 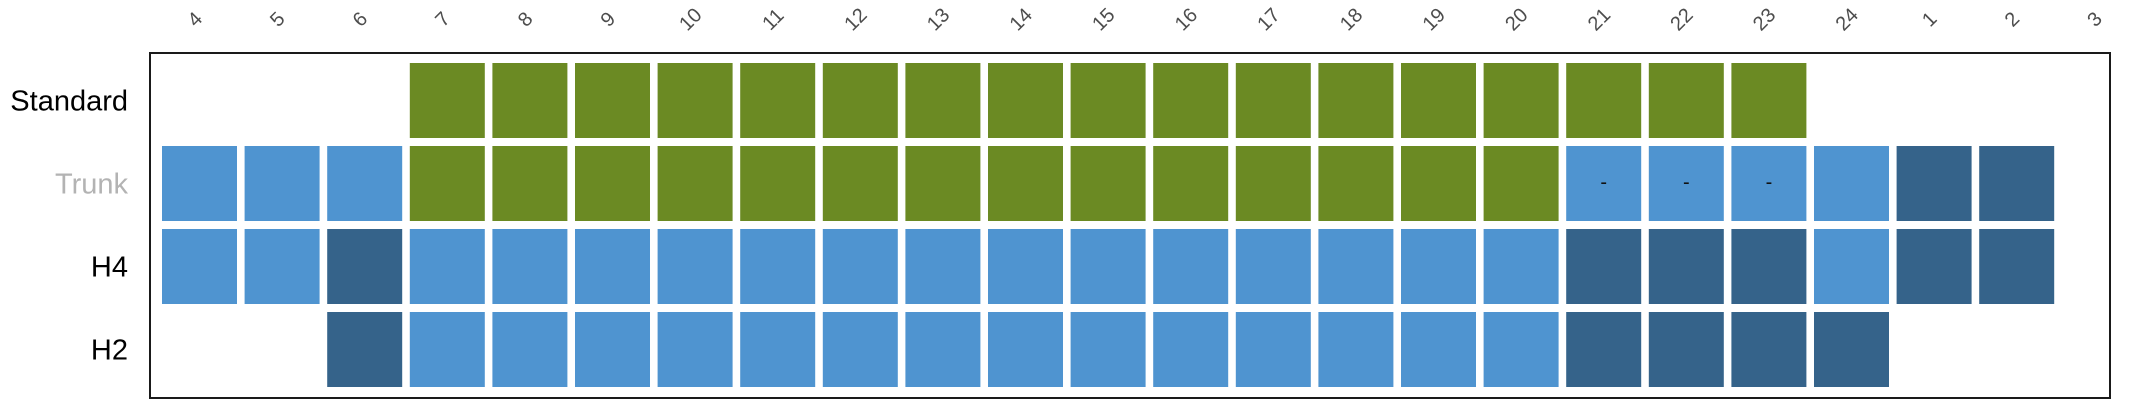 What do you see at coordinates (92, 185) in the screenshot?
I see `y-tick-label: Trunk` at bounding box center [92, 185].